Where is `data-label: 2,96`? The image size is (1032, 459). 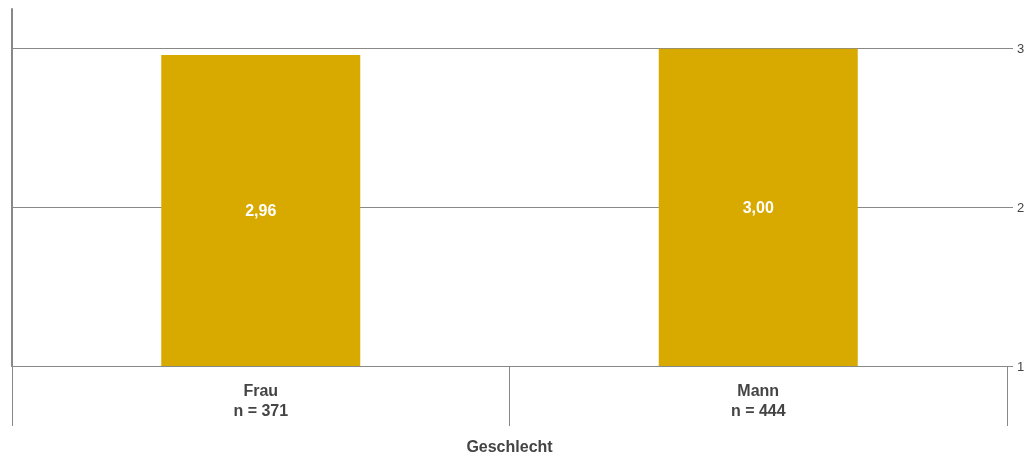
data-label: 2,96 is located at coordinates (261, 211).